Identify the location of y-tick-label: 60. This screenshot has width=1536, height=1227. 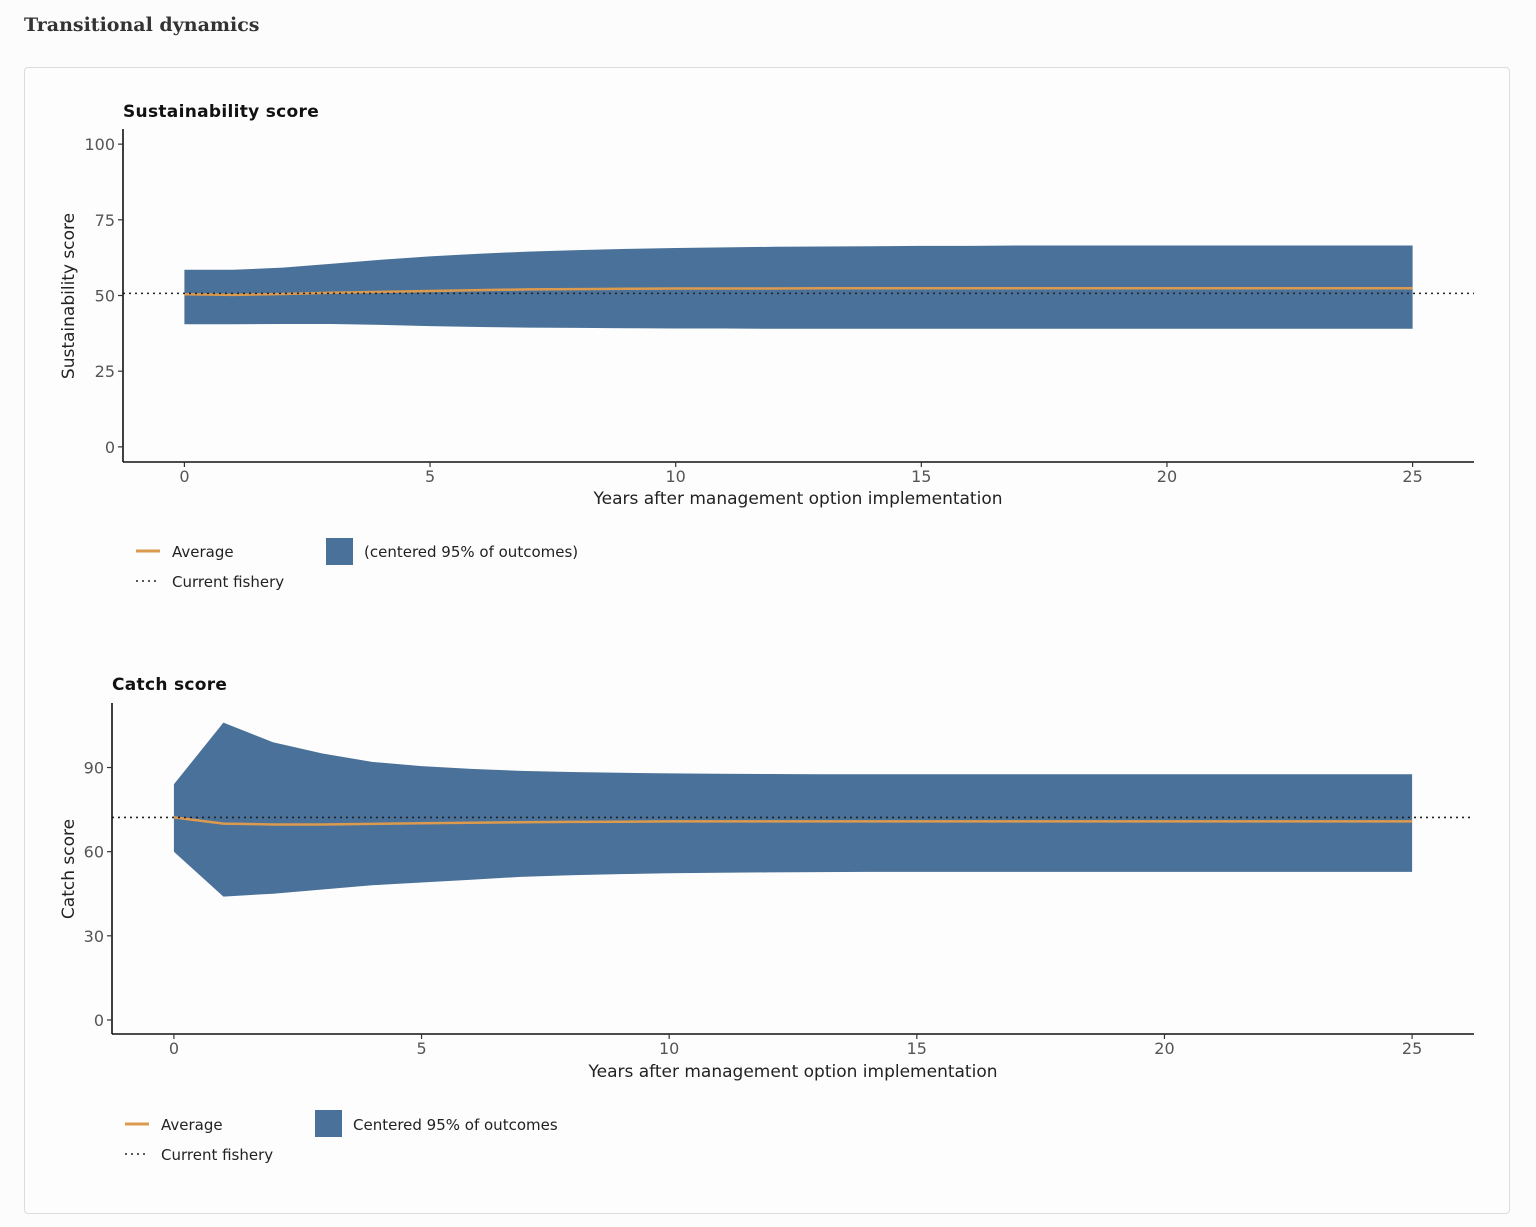
(94, 852).